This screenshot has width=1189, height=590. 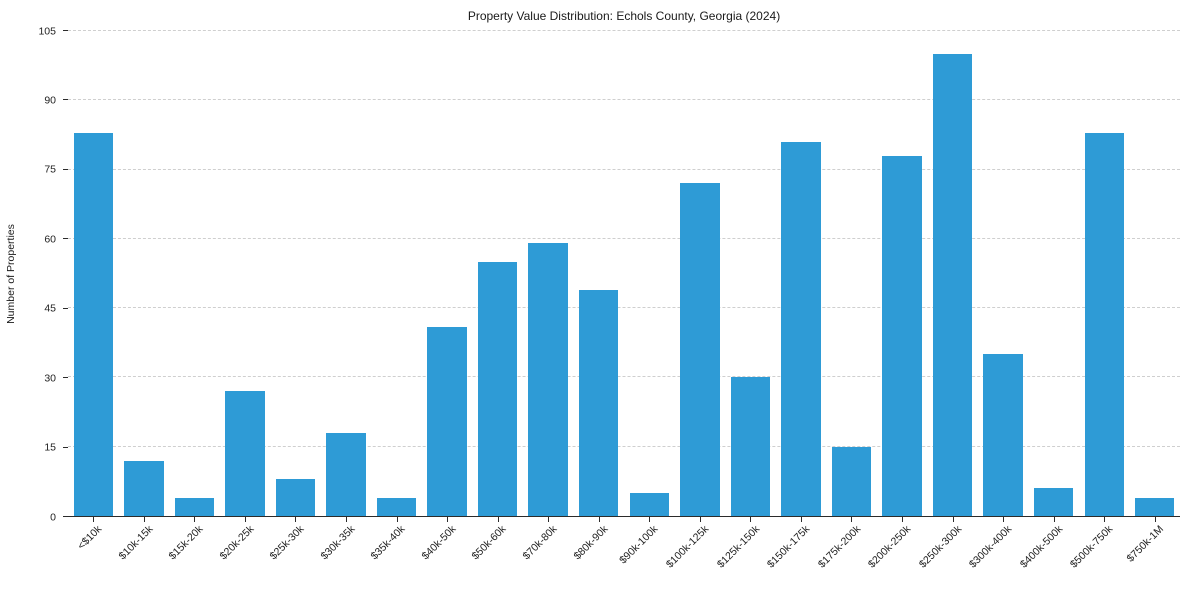 I want to click on x-tick-cell: $25k-30k, so click(x=294, y=552).